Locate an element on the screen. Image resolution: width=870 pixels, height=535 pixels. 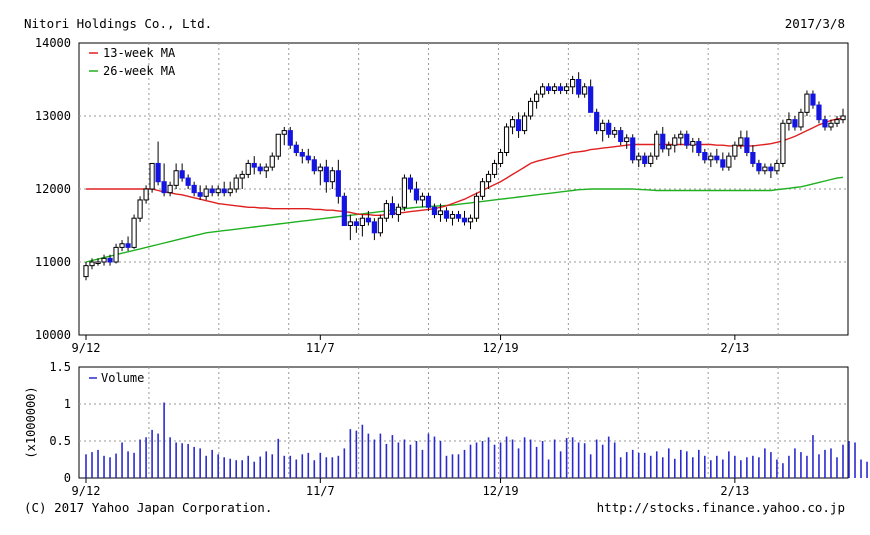
volume-y-tick-label: 1 is located at coordinates (67, 404).